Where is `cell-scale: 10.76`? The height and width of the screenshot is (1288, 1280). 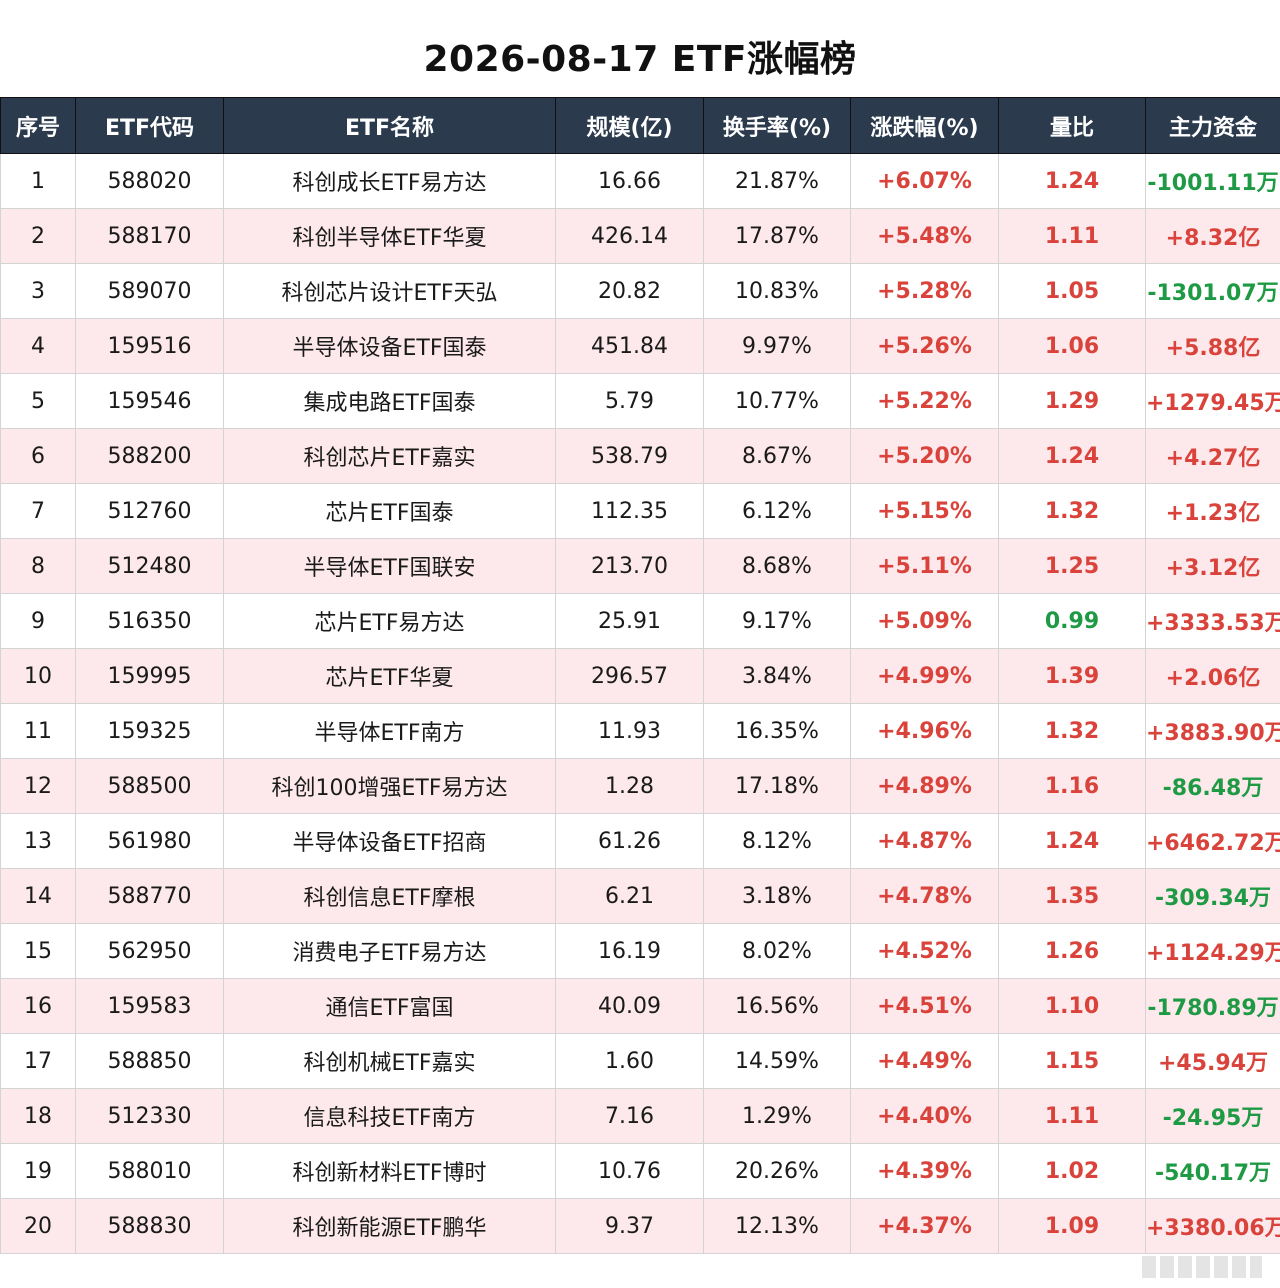
cell-scale: 10.76 is located at coordinates (629, 1171).